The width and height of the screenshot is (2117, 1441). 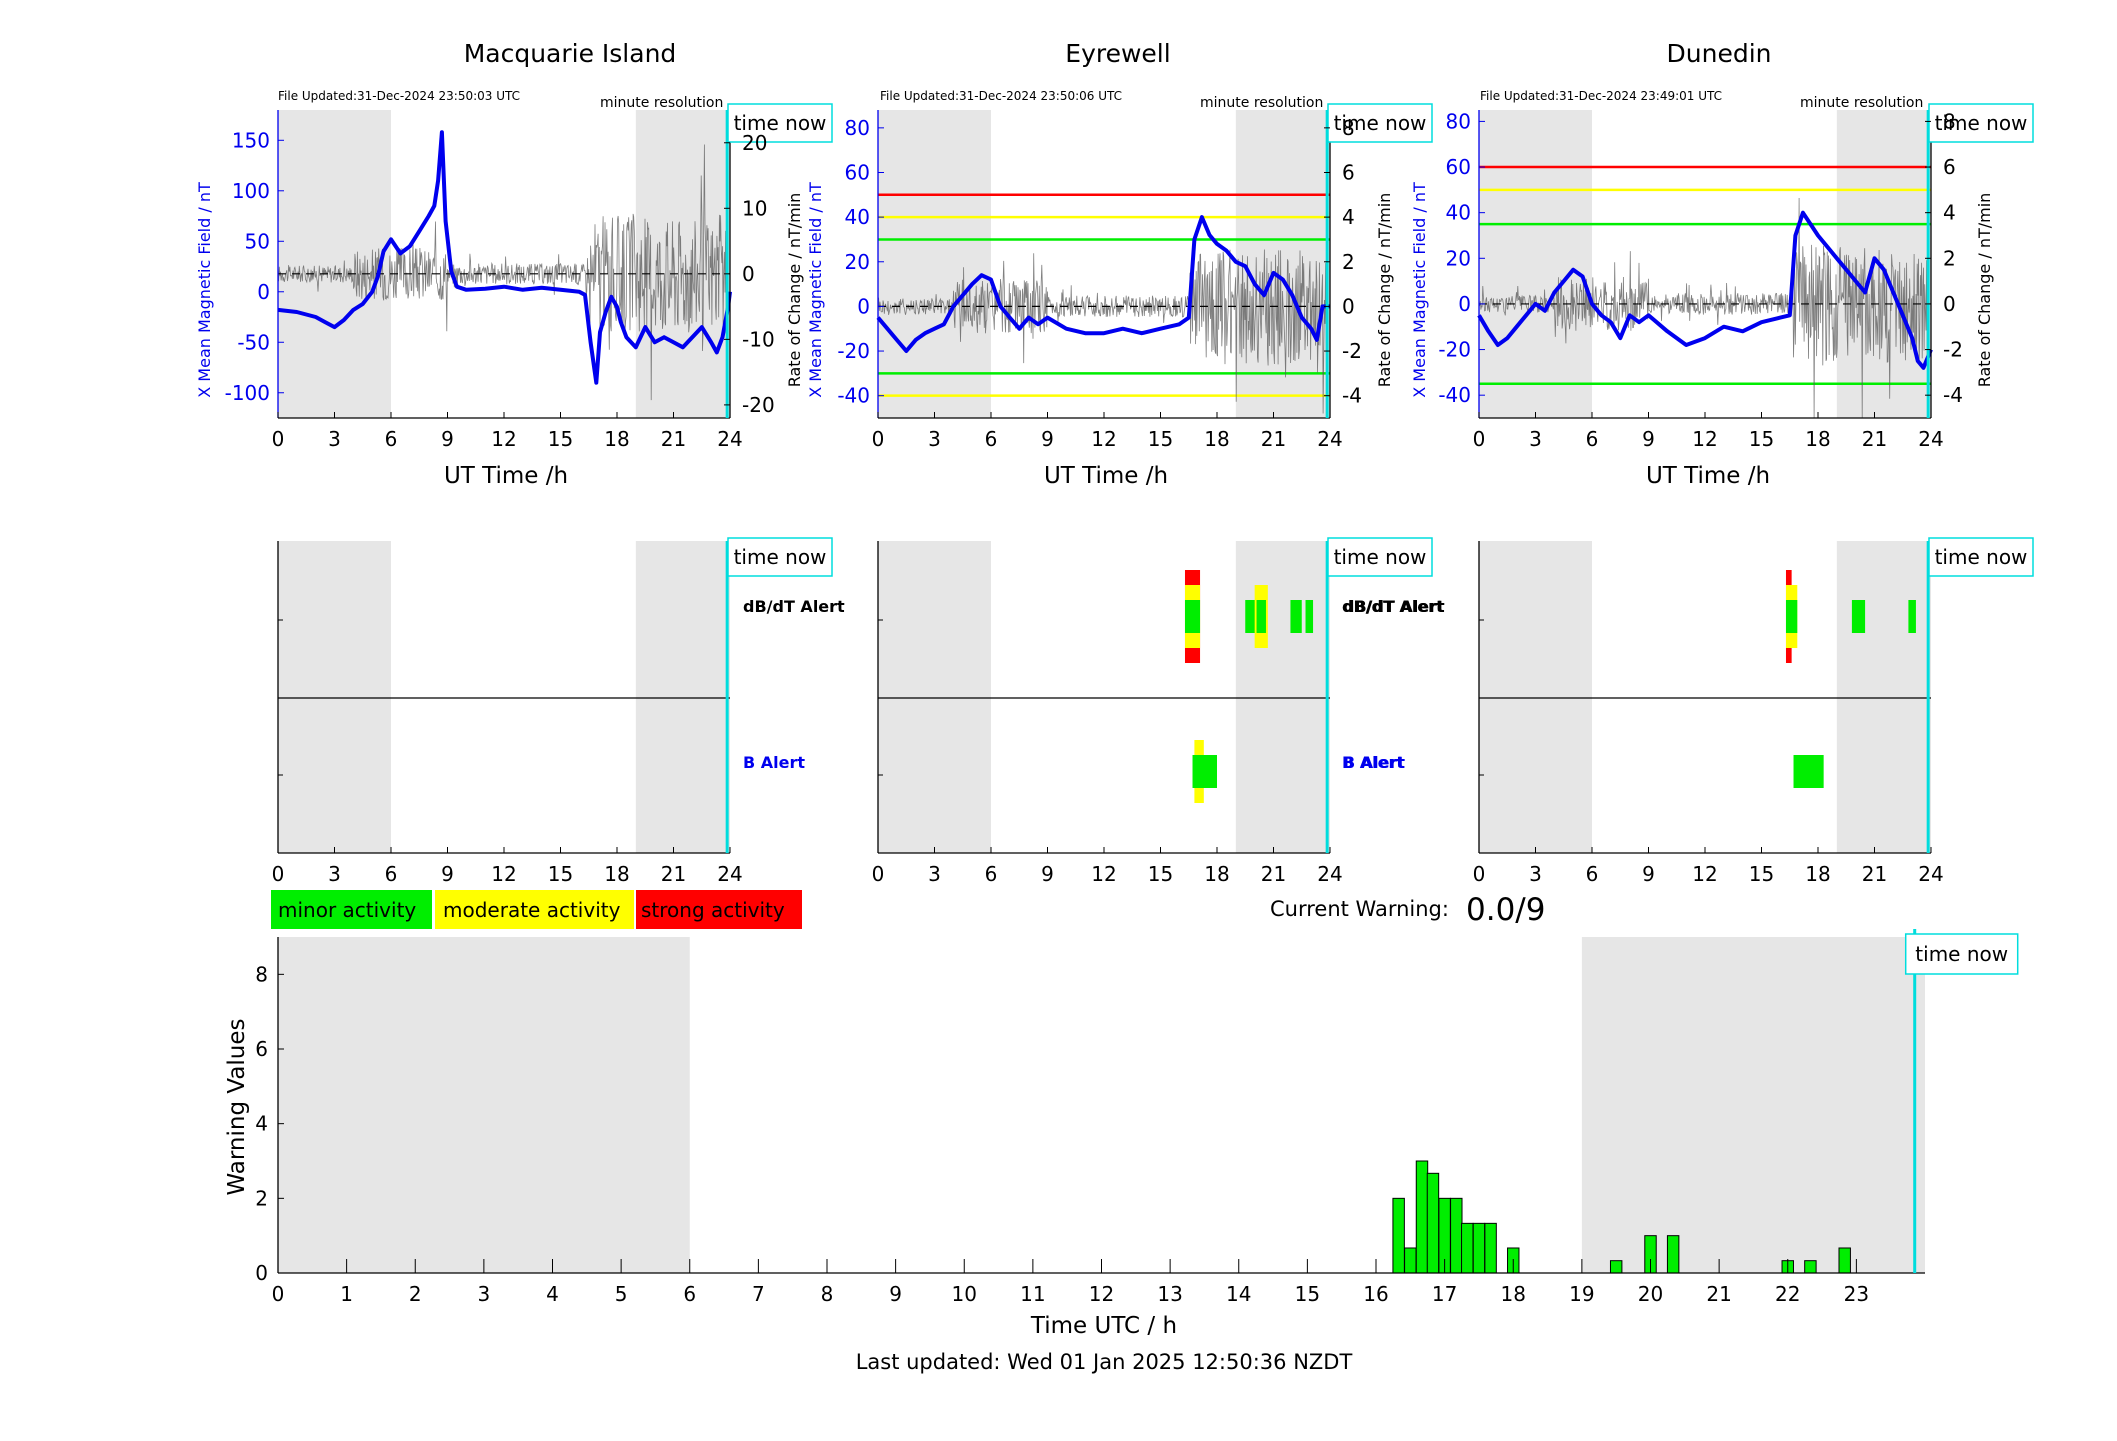 What do you see at coordinates (857, 217) in the screenshot?
I see `y-left-tick-label: 40` at bounding box center [857, 217].